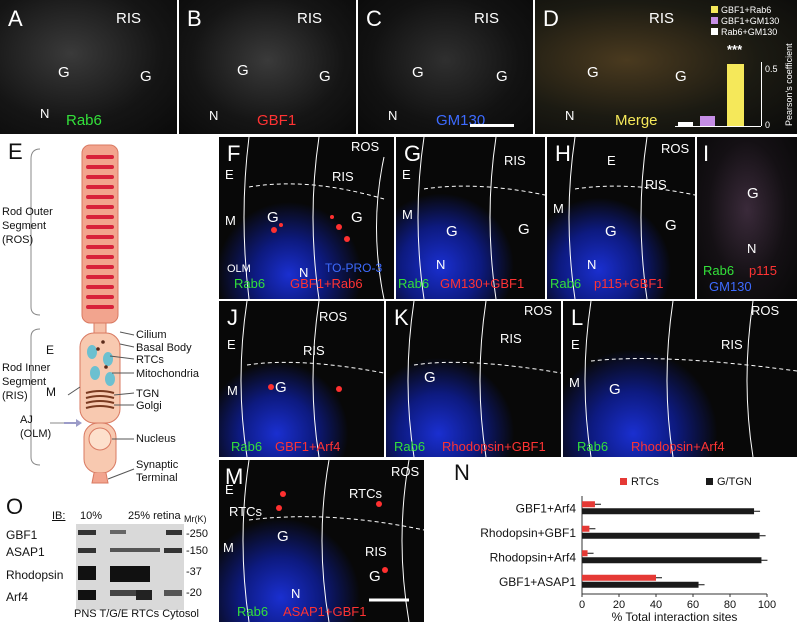 This screenshot has height=622, width=797. Describe the element at coordinates (150, 360) in the screenshot. I see `part-label: RTCs` at that location.